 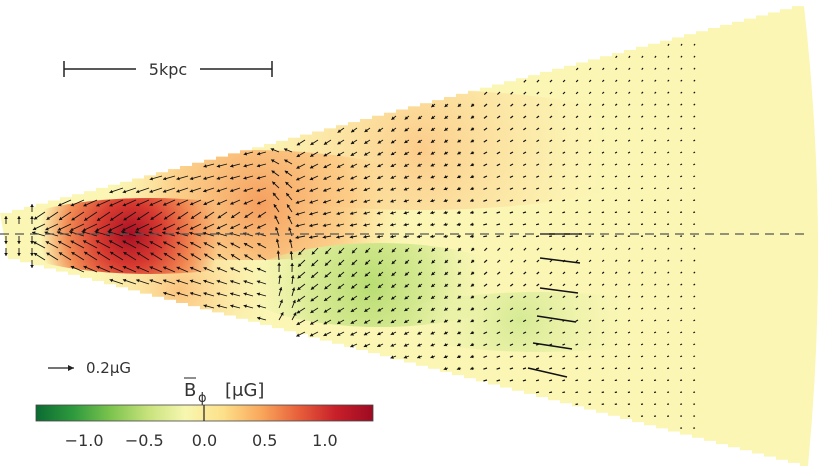 I want to click on vector-key-label: 0.2μG, so click(x=108, y=368).